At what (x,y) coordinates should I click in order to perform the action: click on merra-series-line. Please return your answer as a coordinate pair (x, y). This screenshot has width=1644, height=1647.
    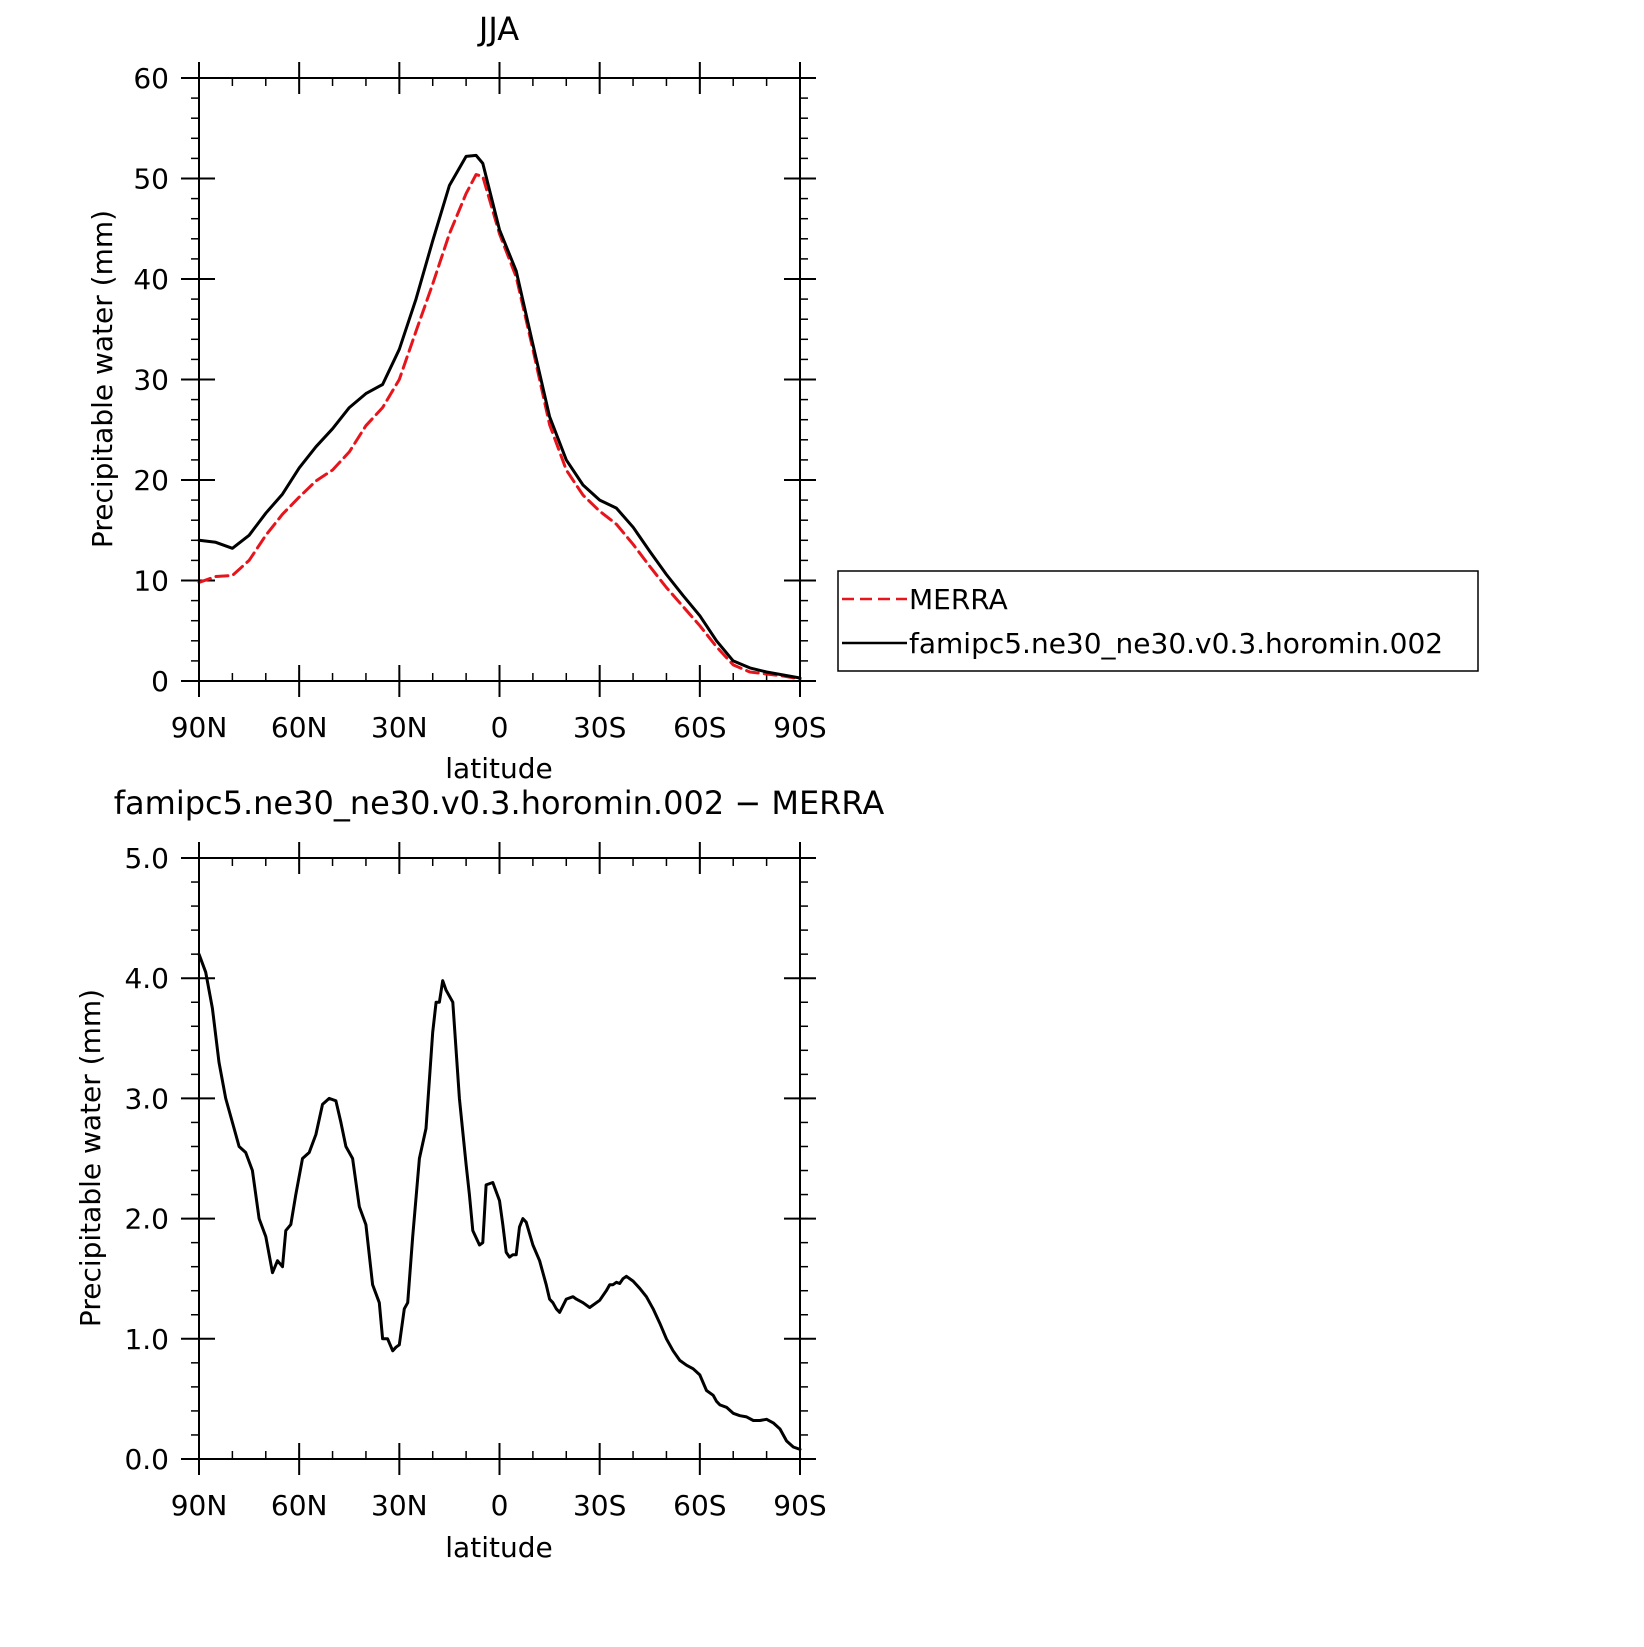
    Looking at the image, I should click on (499, 427).